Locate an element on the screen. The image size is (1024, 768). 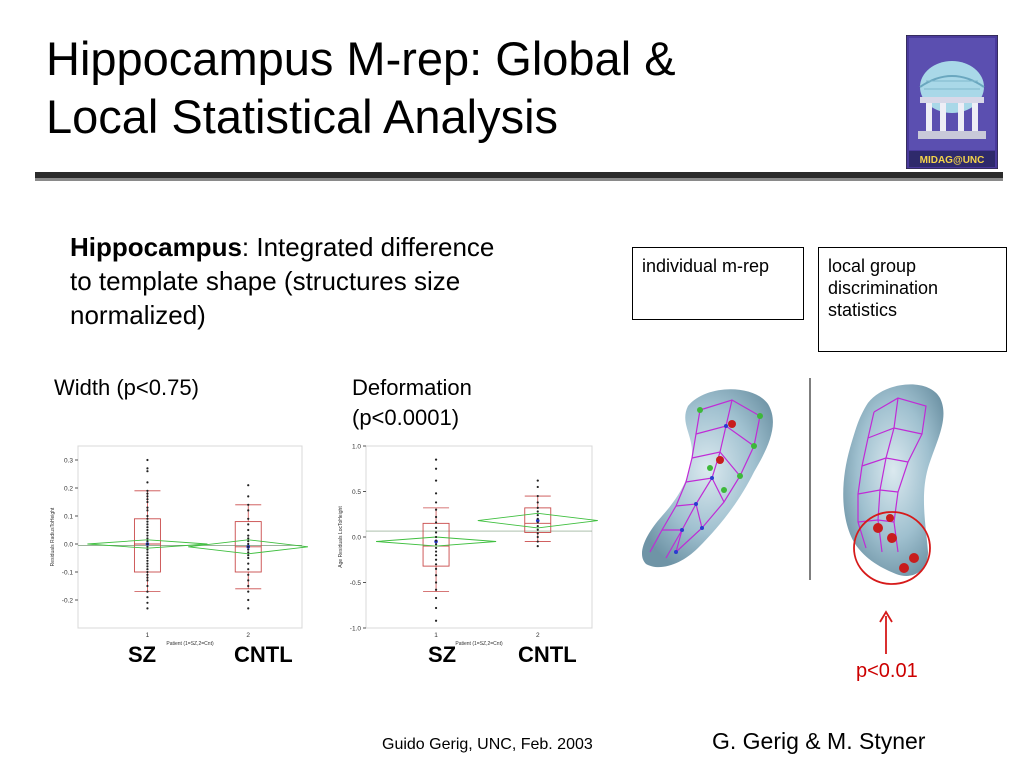
y-tick-label: -0.1 is located at coordinates (68, 573).